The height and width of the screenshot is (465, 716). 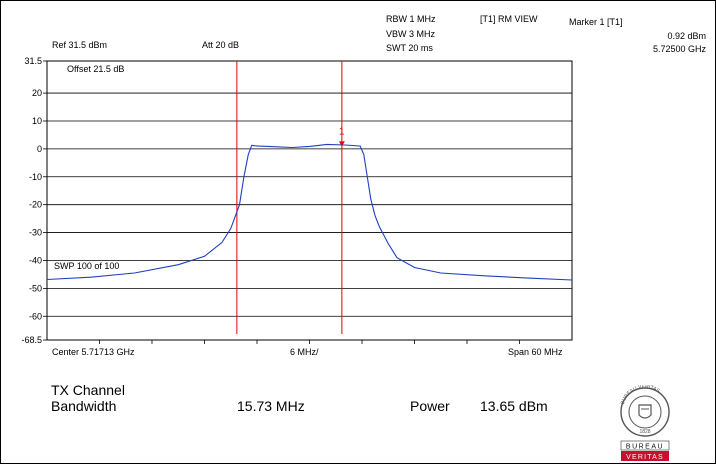 What do you see at coordinates (35, 205) in the screenshot?
I see `y-tick-label: -20` at bounding box center [35, 205].